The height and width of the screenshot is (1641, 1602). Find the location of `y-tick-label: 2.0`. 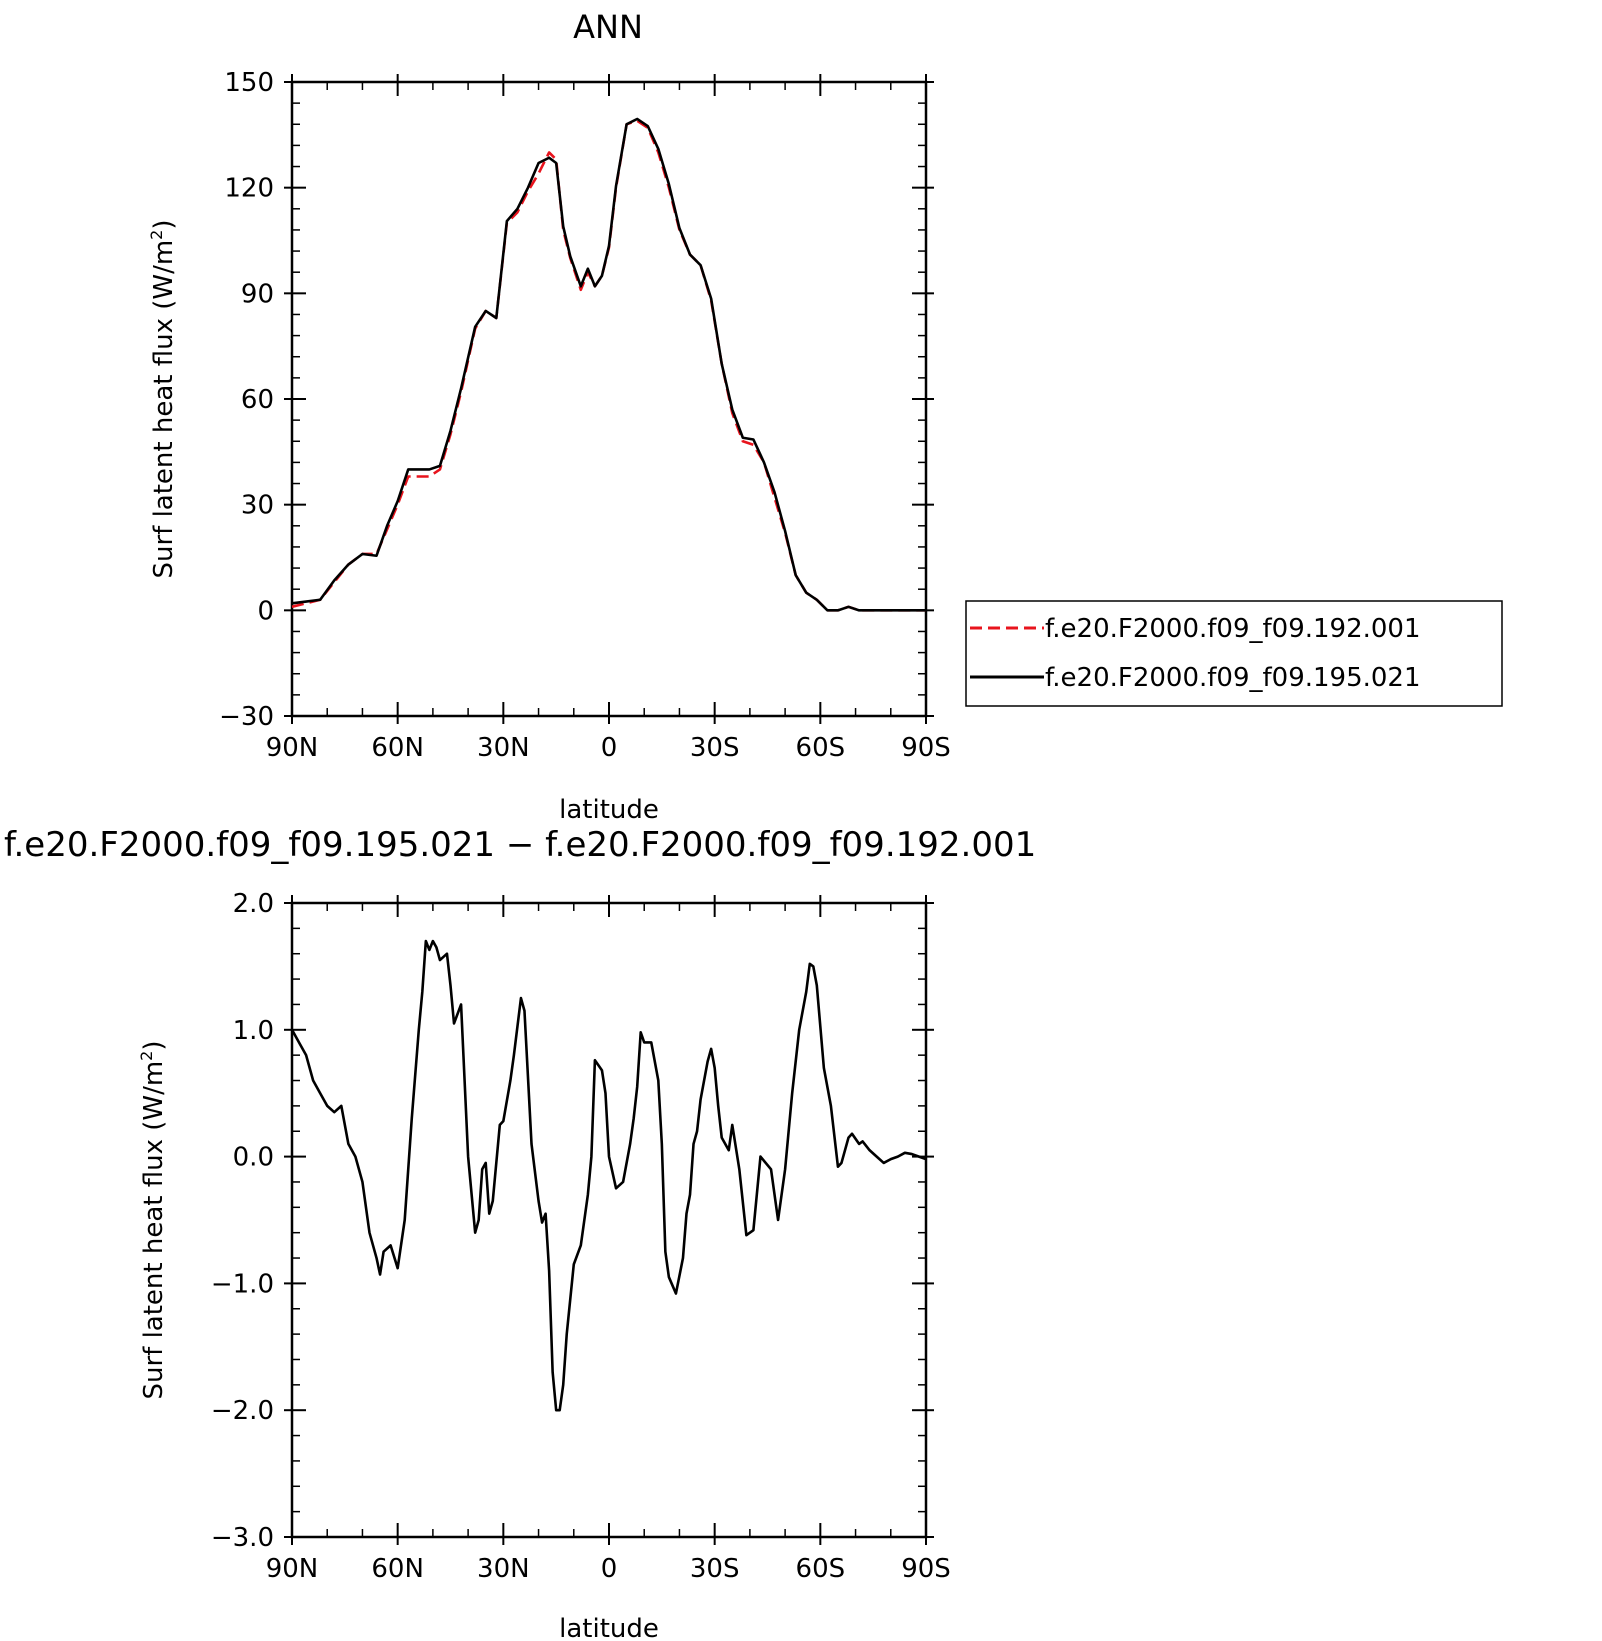

y-tick-label: 2.0 is located at coordinates (253, 904).